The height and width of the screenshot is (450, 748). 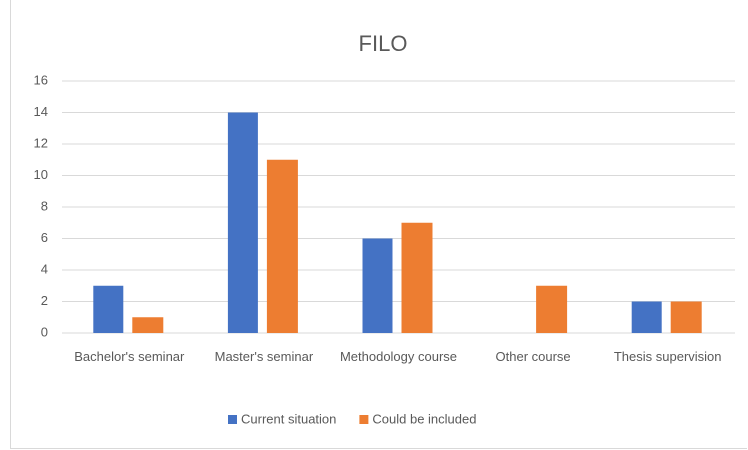 What do you see at coordinates (44, 331) in the screenshot?
I see `y-tick-label: 0` at bounding box center [44, 331].